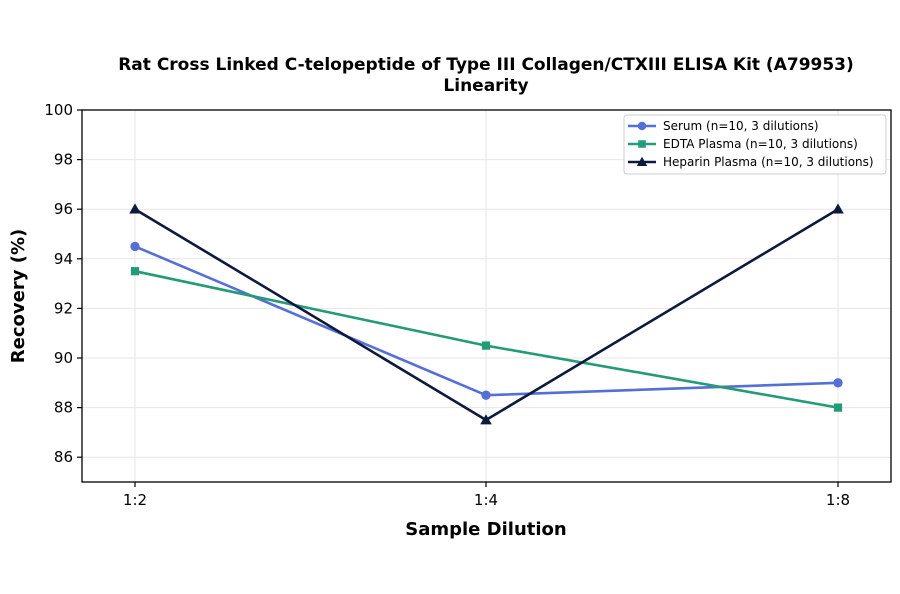 The height and width of the screenshot is (594, 900). What do you see at coordinates (63, 259) in the screenshot?
I see `y-tick-label: 94` at bounding box center [63, 259].